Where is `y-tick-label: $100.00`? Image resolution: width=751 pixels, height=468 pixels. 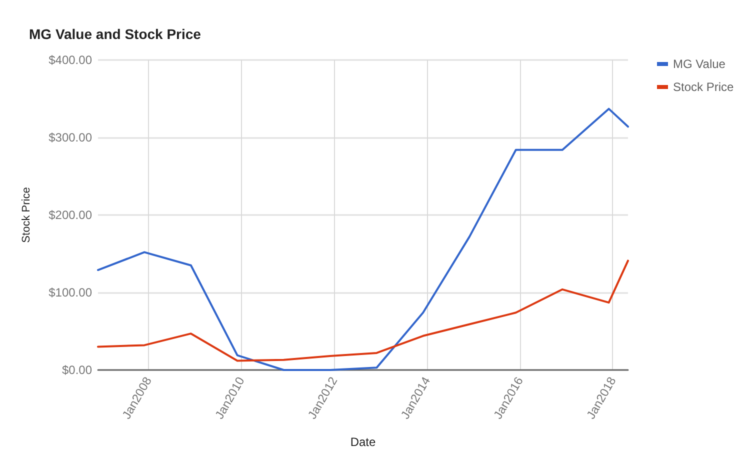 y-tick-label: $100.00 is located at coordinates (70, 293).